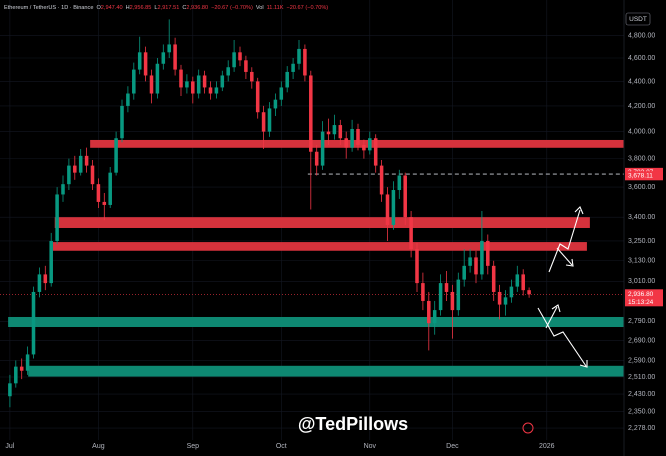 Image resolution: width=666 pixels, height=456 pixels. I want to click on header-item: 2,936.80, so click(197, 8).